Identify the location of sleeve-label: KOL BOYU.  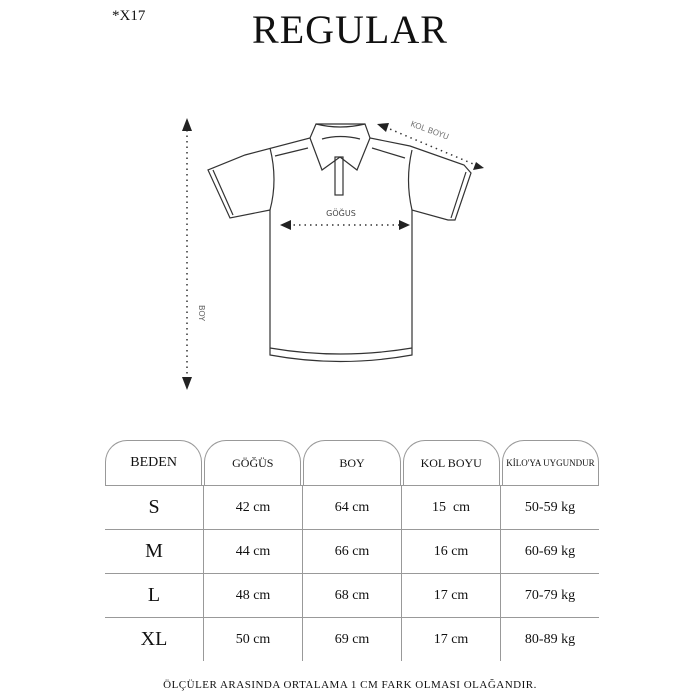
(429, 130).